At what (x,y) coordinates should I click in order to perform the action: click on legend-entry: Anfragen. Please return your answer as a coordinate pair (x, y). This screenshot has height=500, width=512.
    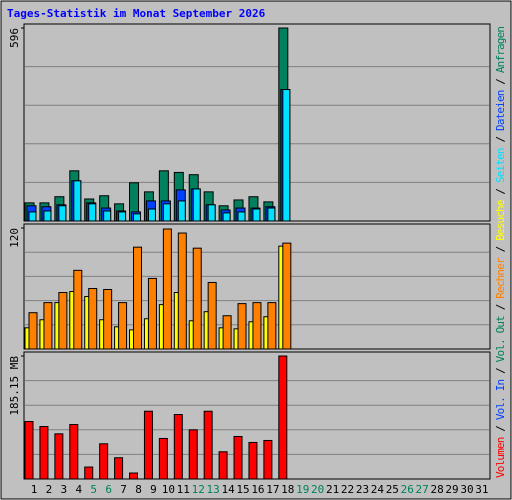
    Looking at the image, I should click on (500, 49).